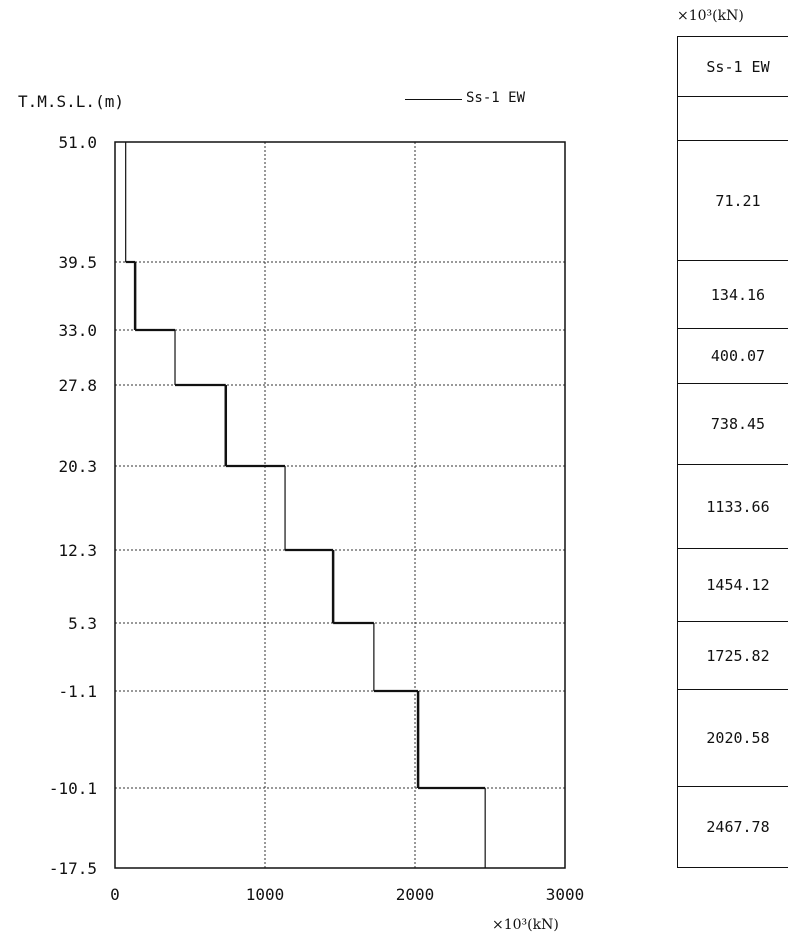 The width and height of the screenshot is (788, 949). Describe the element at coordinates (733, 585) in the screenshot. I see `table-value-cell: 1454.12` at that location.